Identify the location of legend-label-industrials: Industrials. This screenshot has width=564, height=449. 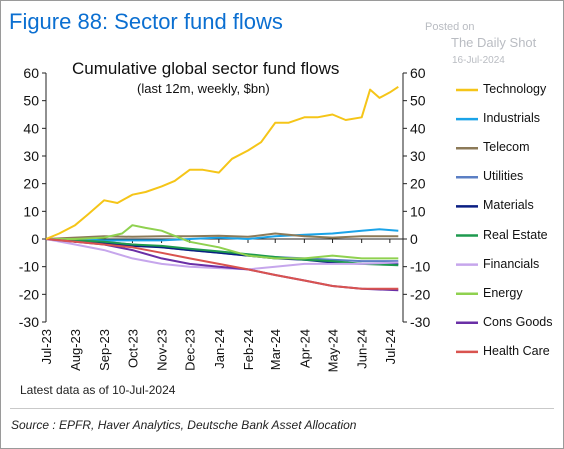
(511, 118).